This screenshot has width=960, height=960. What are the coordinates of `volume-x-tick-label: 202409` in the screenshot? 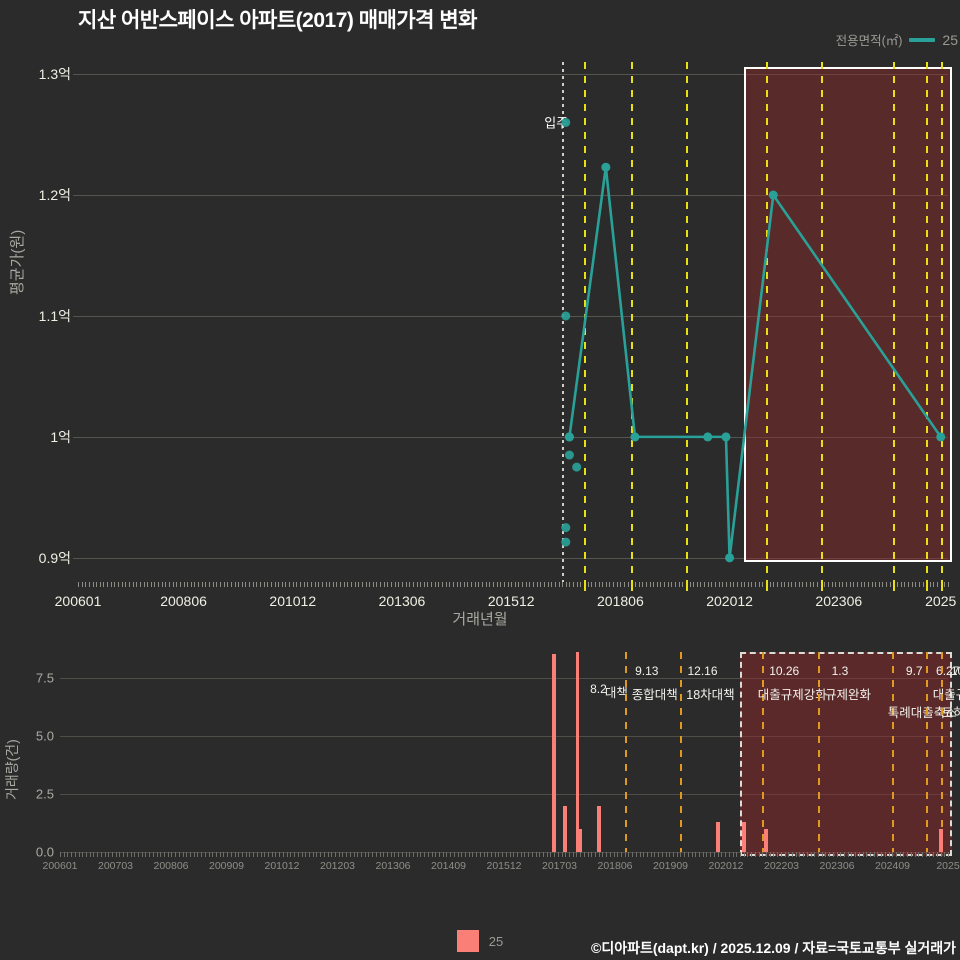 It's located at (892, 866).